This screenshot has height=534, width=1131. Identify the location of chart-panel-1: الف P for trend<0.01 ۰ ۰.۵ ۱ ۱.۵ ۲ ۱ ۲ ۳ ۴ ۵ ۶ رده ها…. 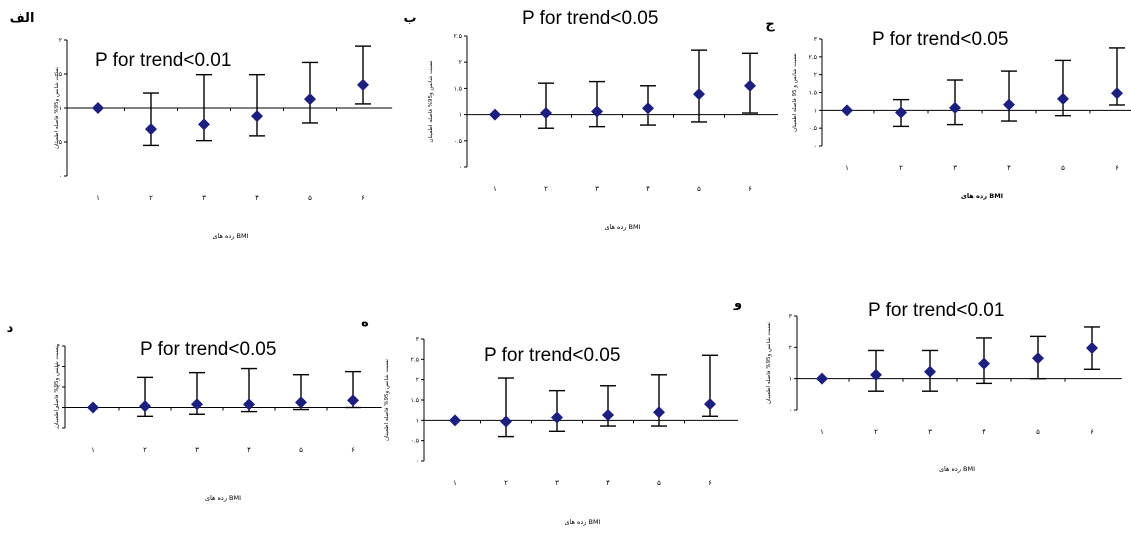
(201, 125).